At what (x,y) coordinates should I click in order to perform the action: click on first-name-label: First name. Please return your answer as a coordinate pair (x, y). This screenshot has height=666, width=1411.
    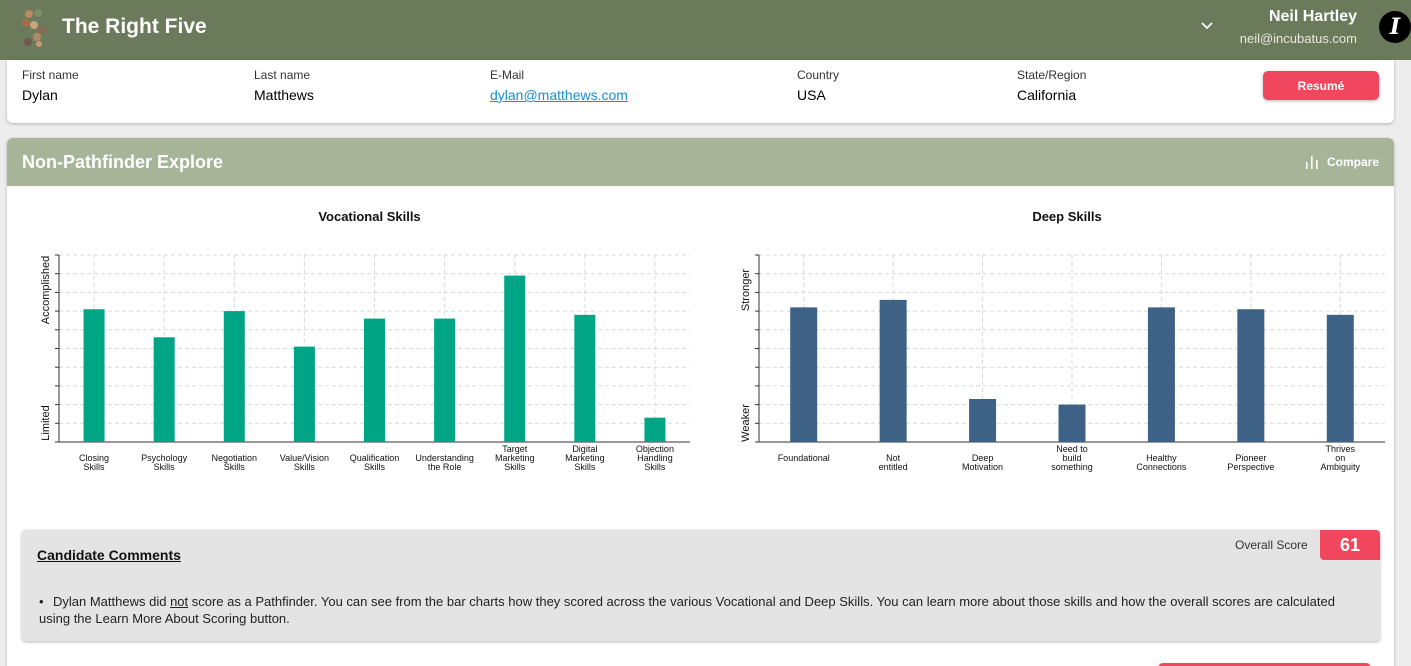
    Looking at the image, I should click on (50, 75).